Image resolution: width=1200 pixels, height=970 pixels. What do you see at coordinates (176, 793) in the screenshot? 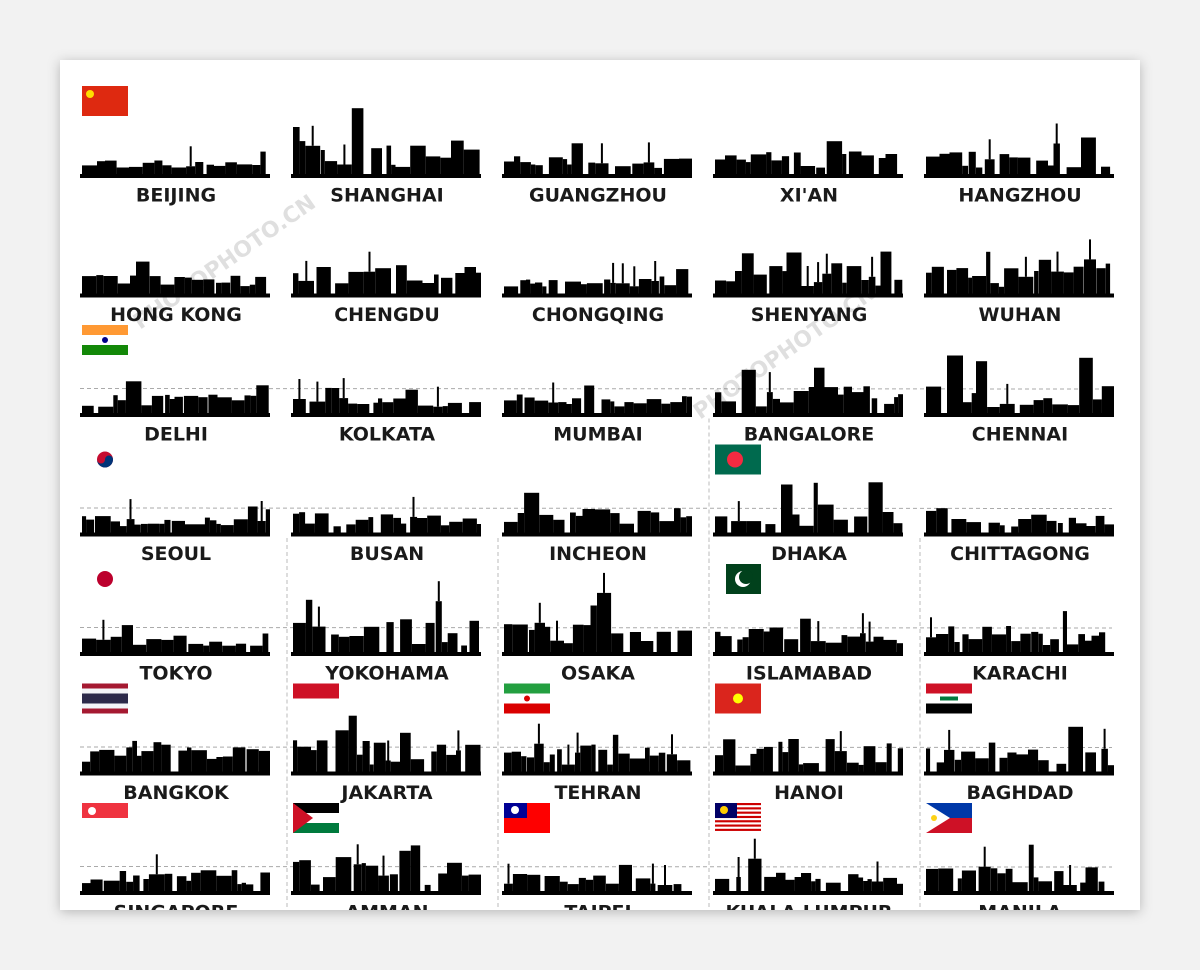
I see `city-label: BANGKOK` at bounding box center [176, 793].